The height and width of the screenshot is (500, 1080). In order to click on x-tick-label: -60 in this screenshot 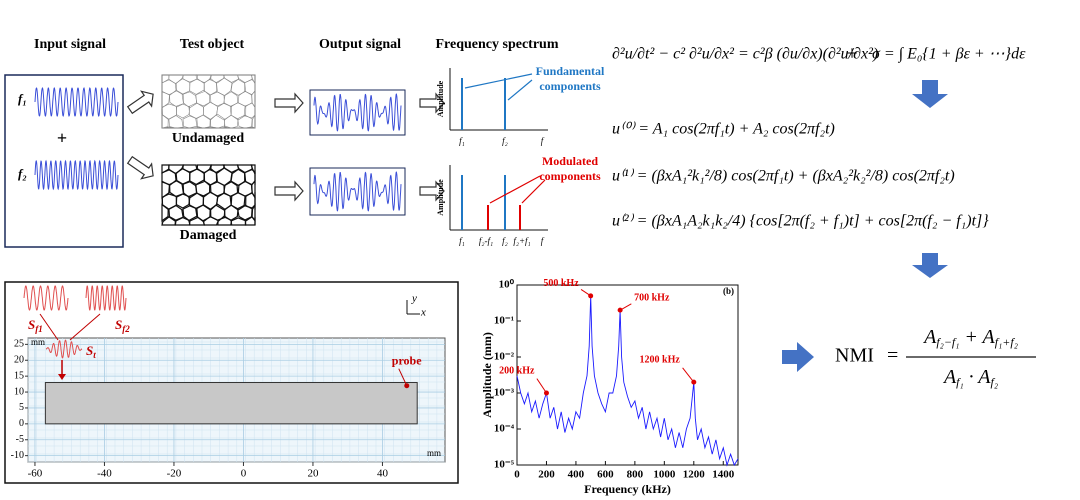, I will do `click(35, 474)`.